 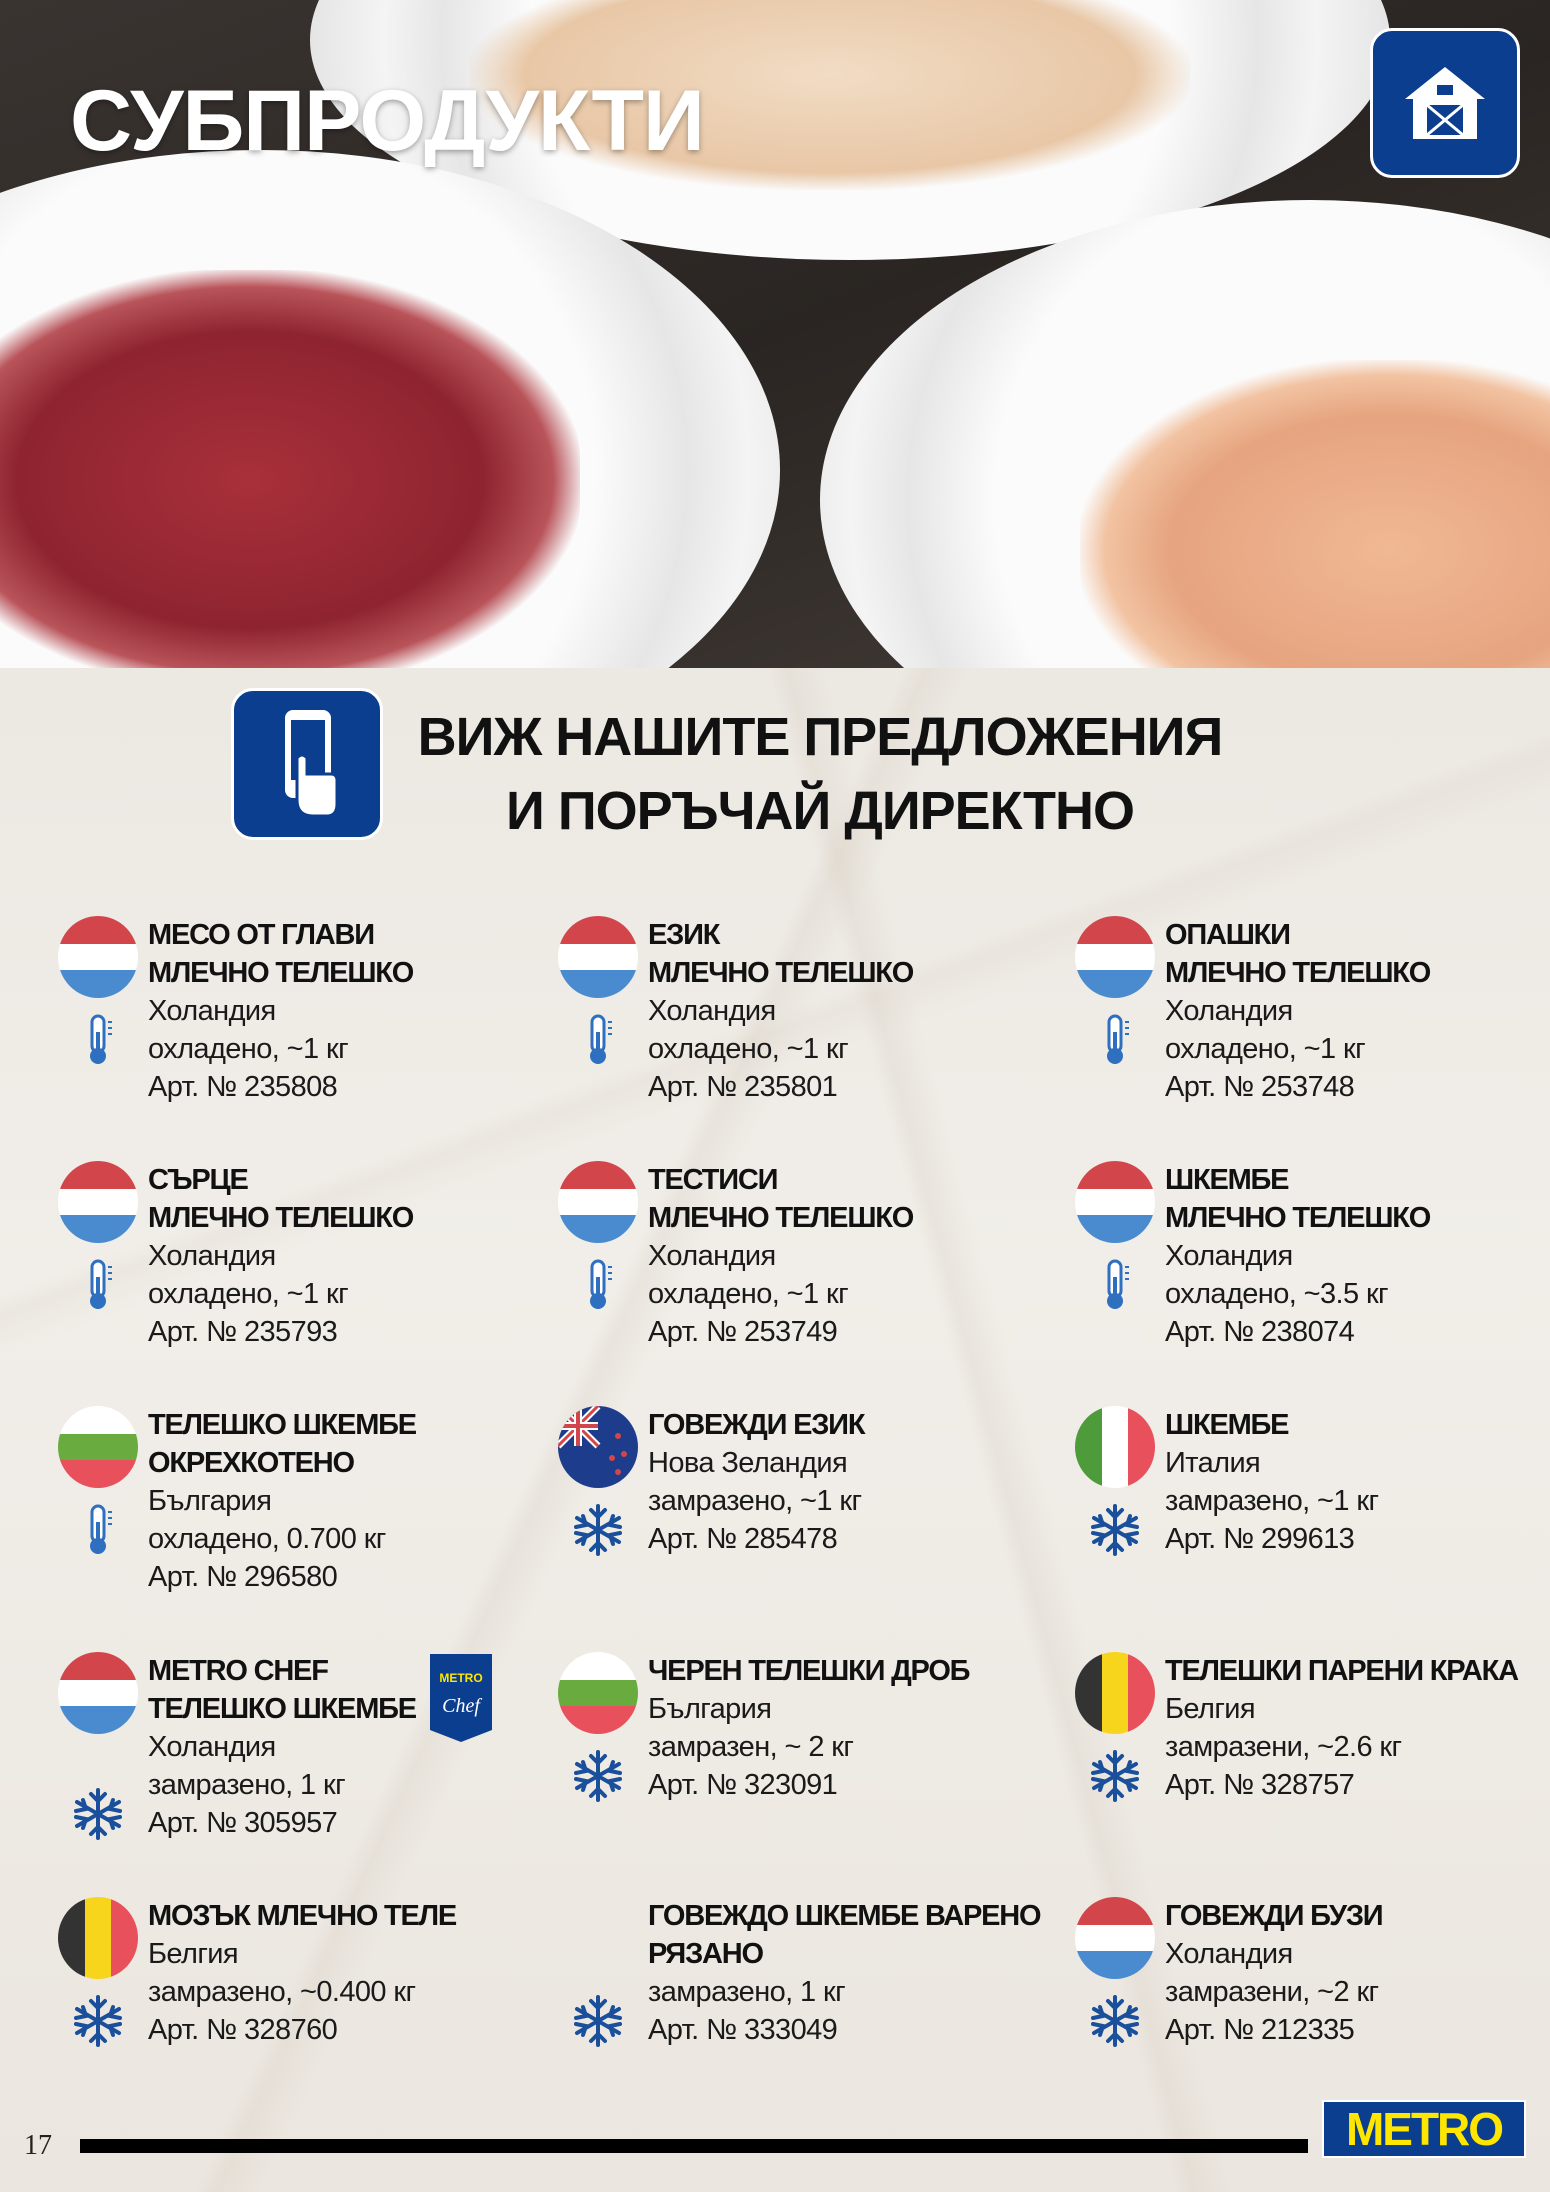 What do you see at coordinates (282, 1992) in the screenshot?
I see `product-state: замразено, ~0.400 кг` at bounding box center [282, 1992].